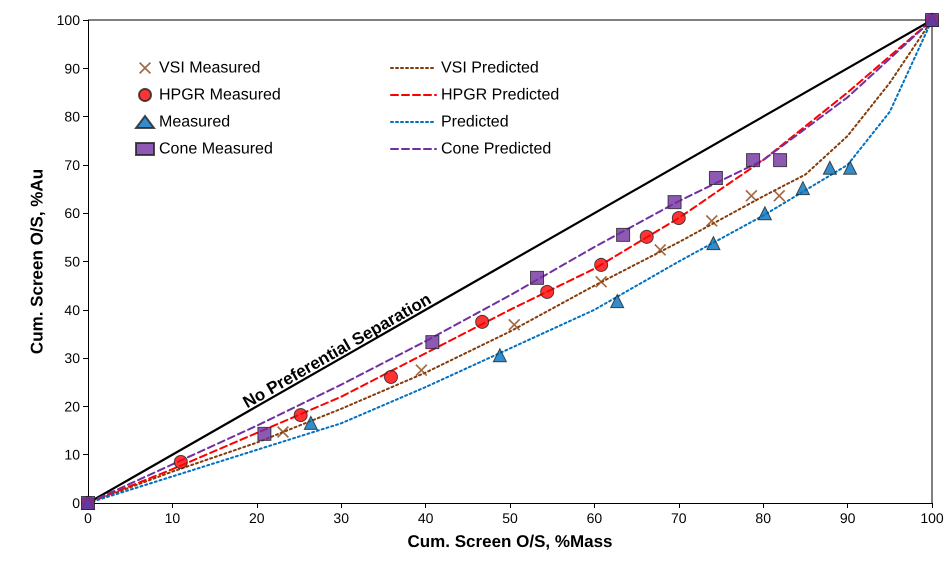 The image size is (948, 567). What do you see at coordinates (72, 454) in the screenshot?
I see `y-tick-label: 10` at bounding box center [72, 454].